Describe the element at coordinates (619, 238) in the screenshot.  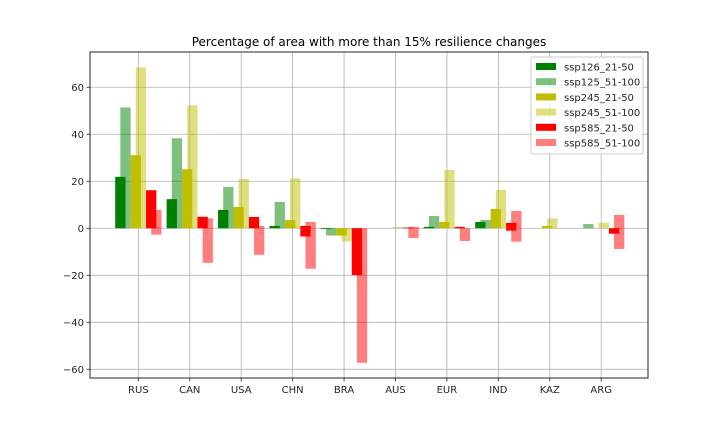
I see `bar-ssp585_51-100-ARG-neg` at that location.